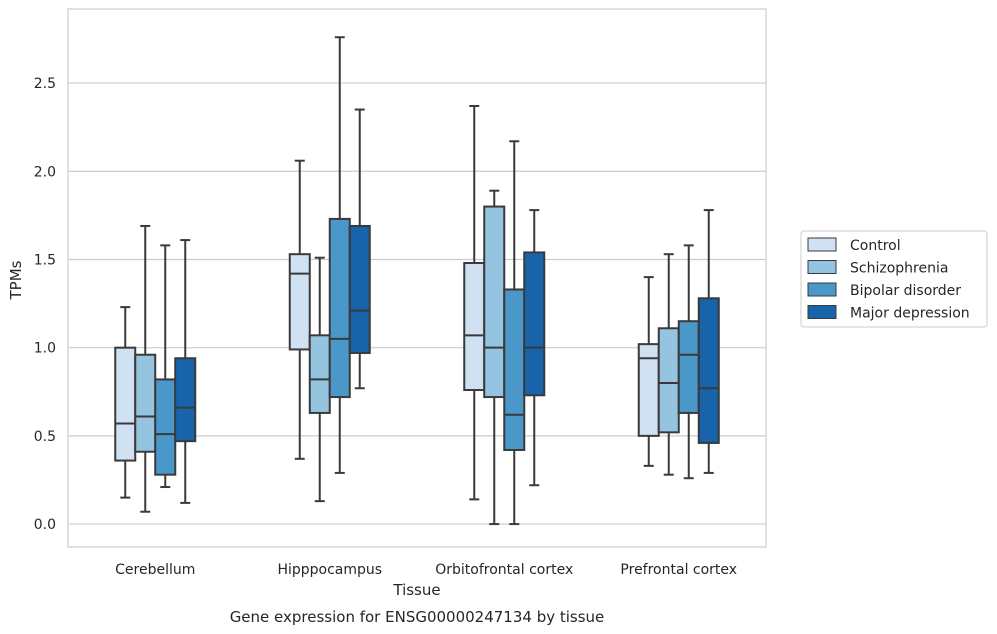 Image resolution: width=997 pixels, height=634 pixels. What do you see at coordinates (155, 570) in the screenshot?
I see `x-tick-label: Cerebellum` at bounding box center [155, 570].